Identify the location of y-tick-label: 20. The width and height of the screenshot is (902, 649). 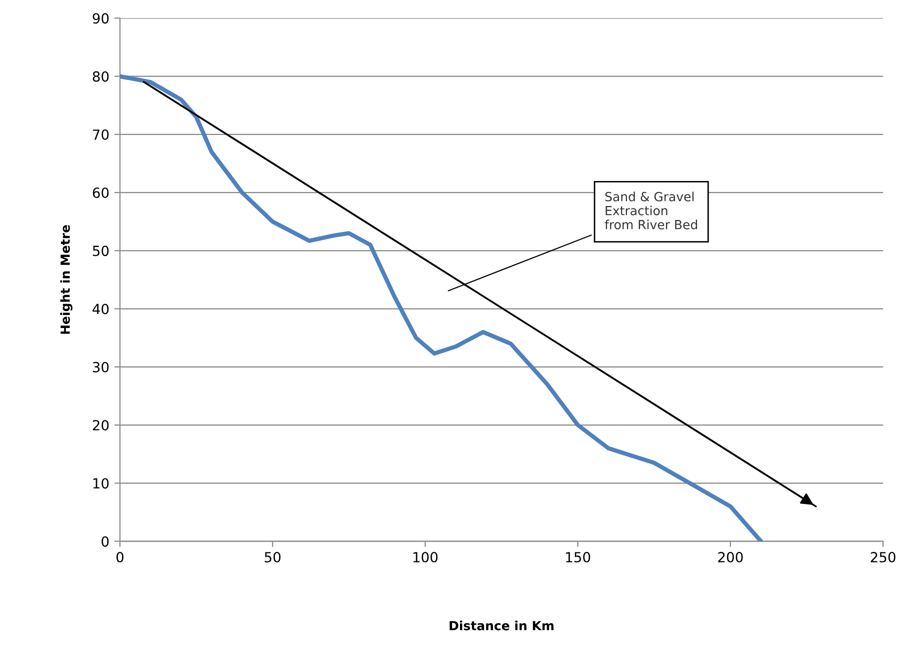
(100, 425).